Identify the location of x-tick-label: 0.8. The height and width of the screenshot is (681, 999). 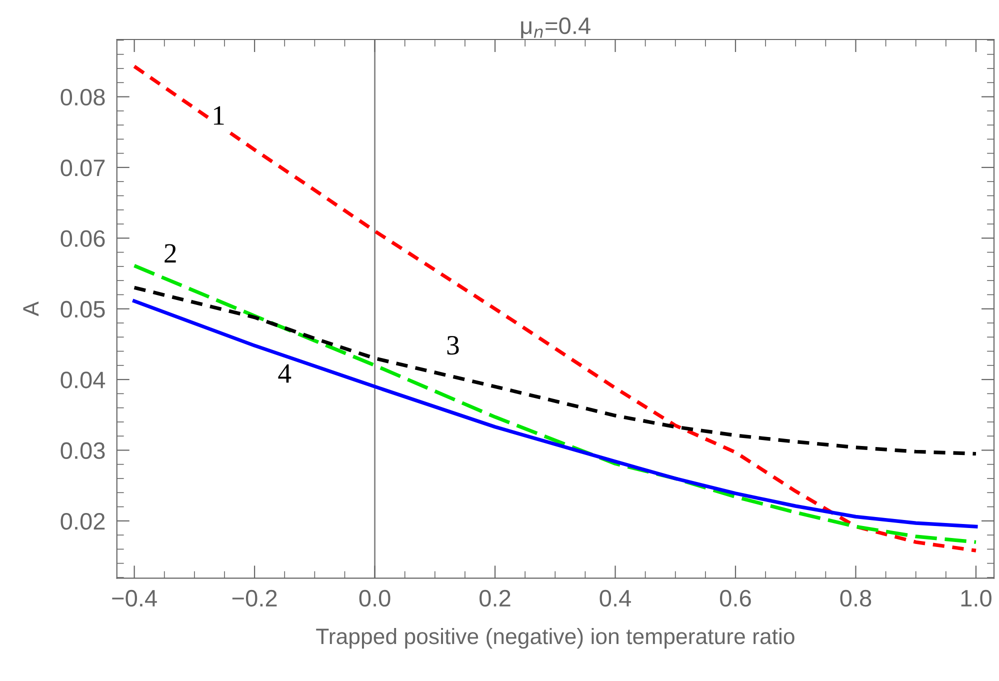
(856, 598).